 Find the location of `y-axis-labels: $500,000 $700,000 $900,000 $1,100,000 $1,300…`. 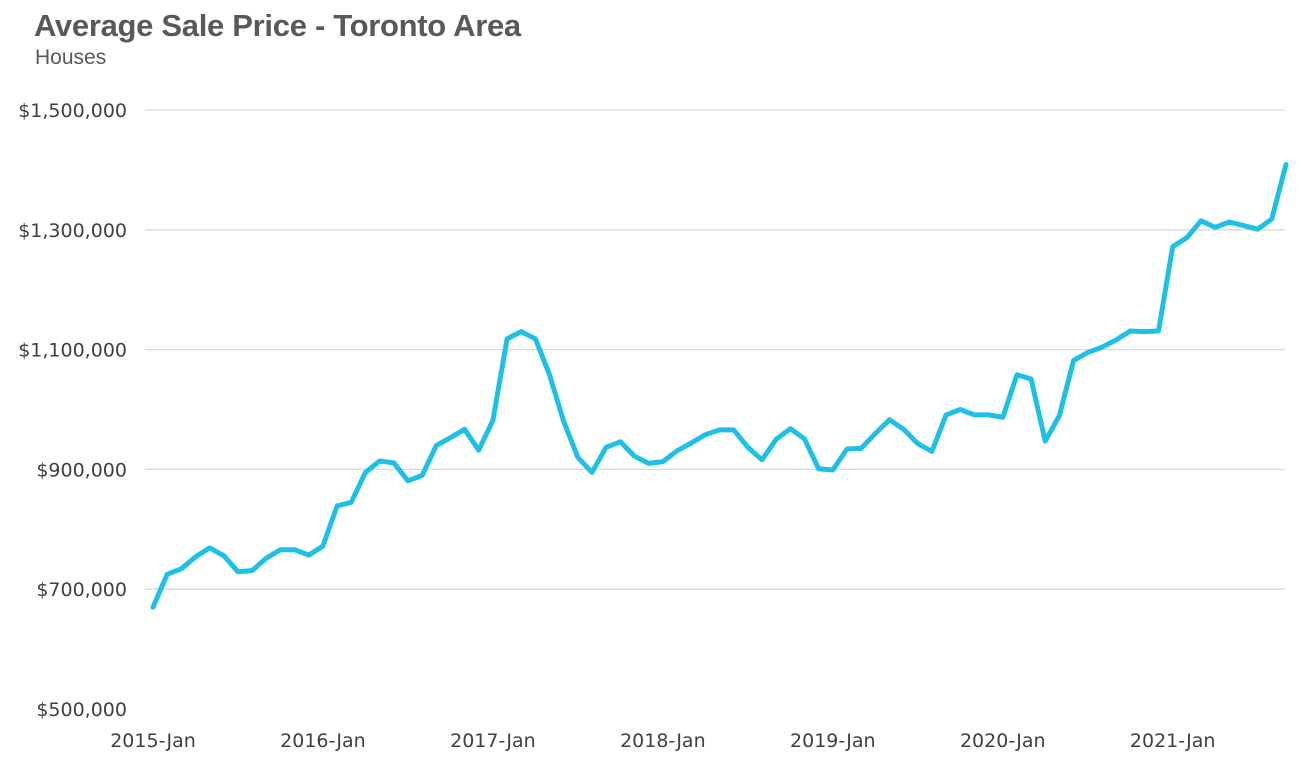

y-axis-labels: $500,000 $700,000 $900,000 $1,100,000 $1,300… is located at coordinates (72, 410).